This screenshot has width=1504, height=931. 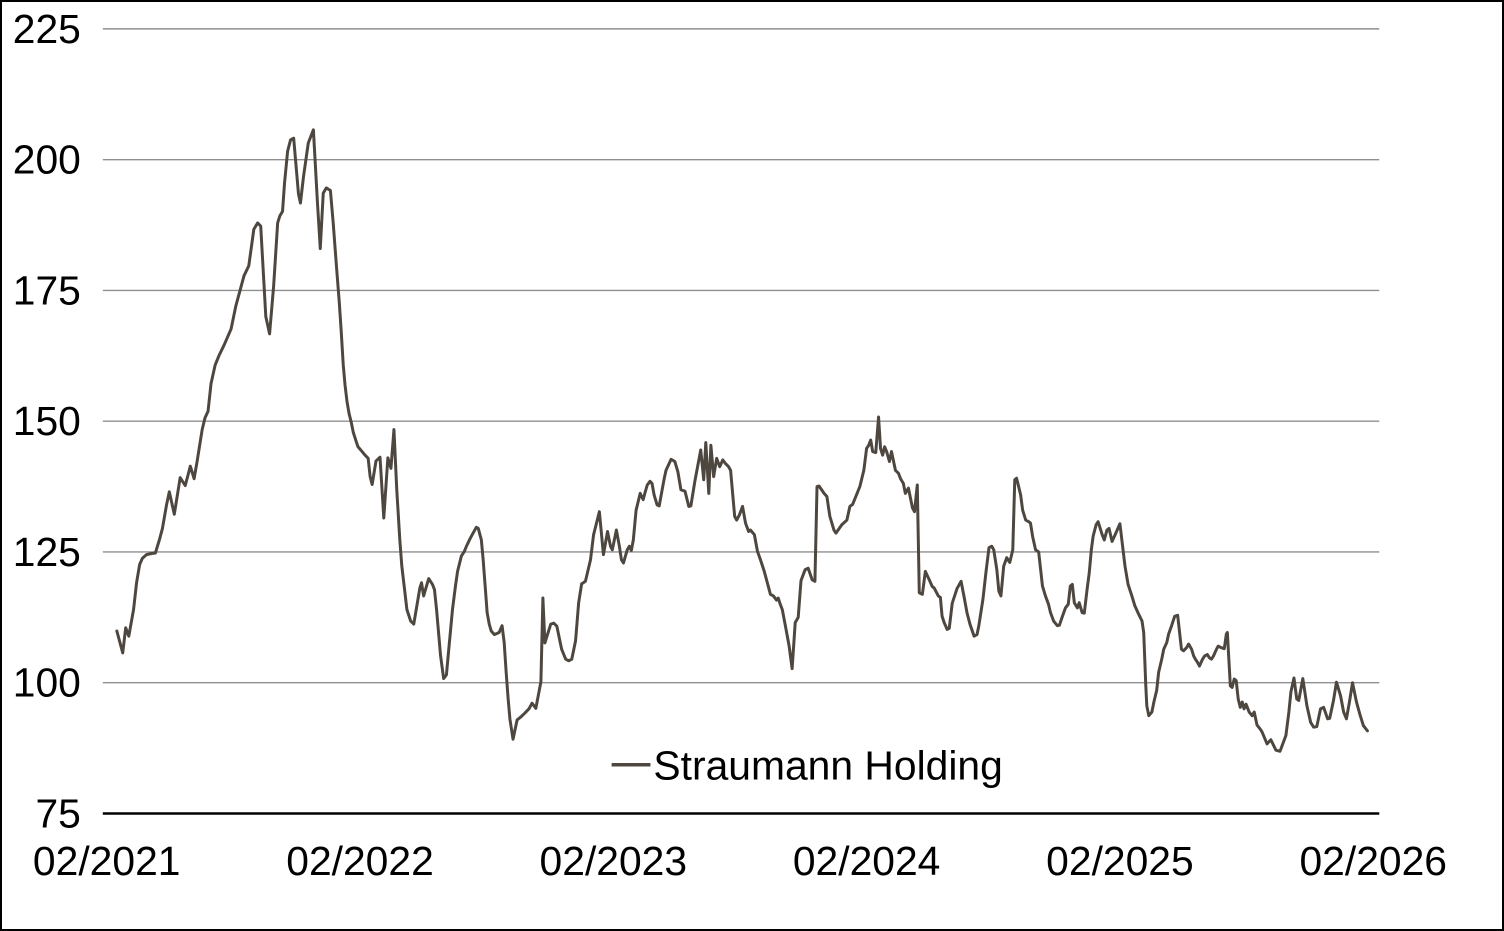 I want to click on x-tick-label: 02/2024, so click(x=867, y=861).